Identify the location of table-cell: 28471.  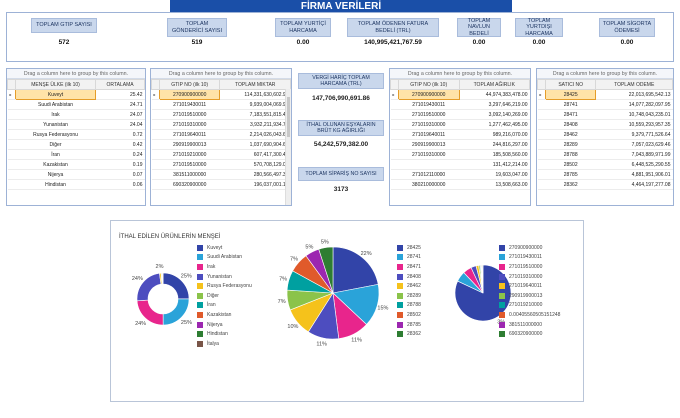
(570, 114).